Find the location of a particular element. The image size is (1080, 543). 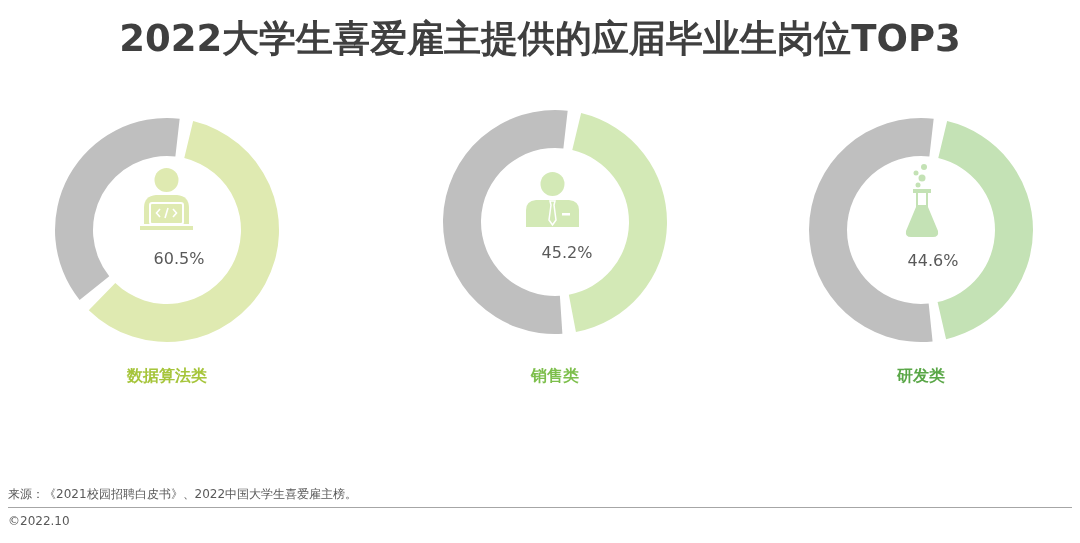

data-label: 45.2% is located at coordinates (567, 252).